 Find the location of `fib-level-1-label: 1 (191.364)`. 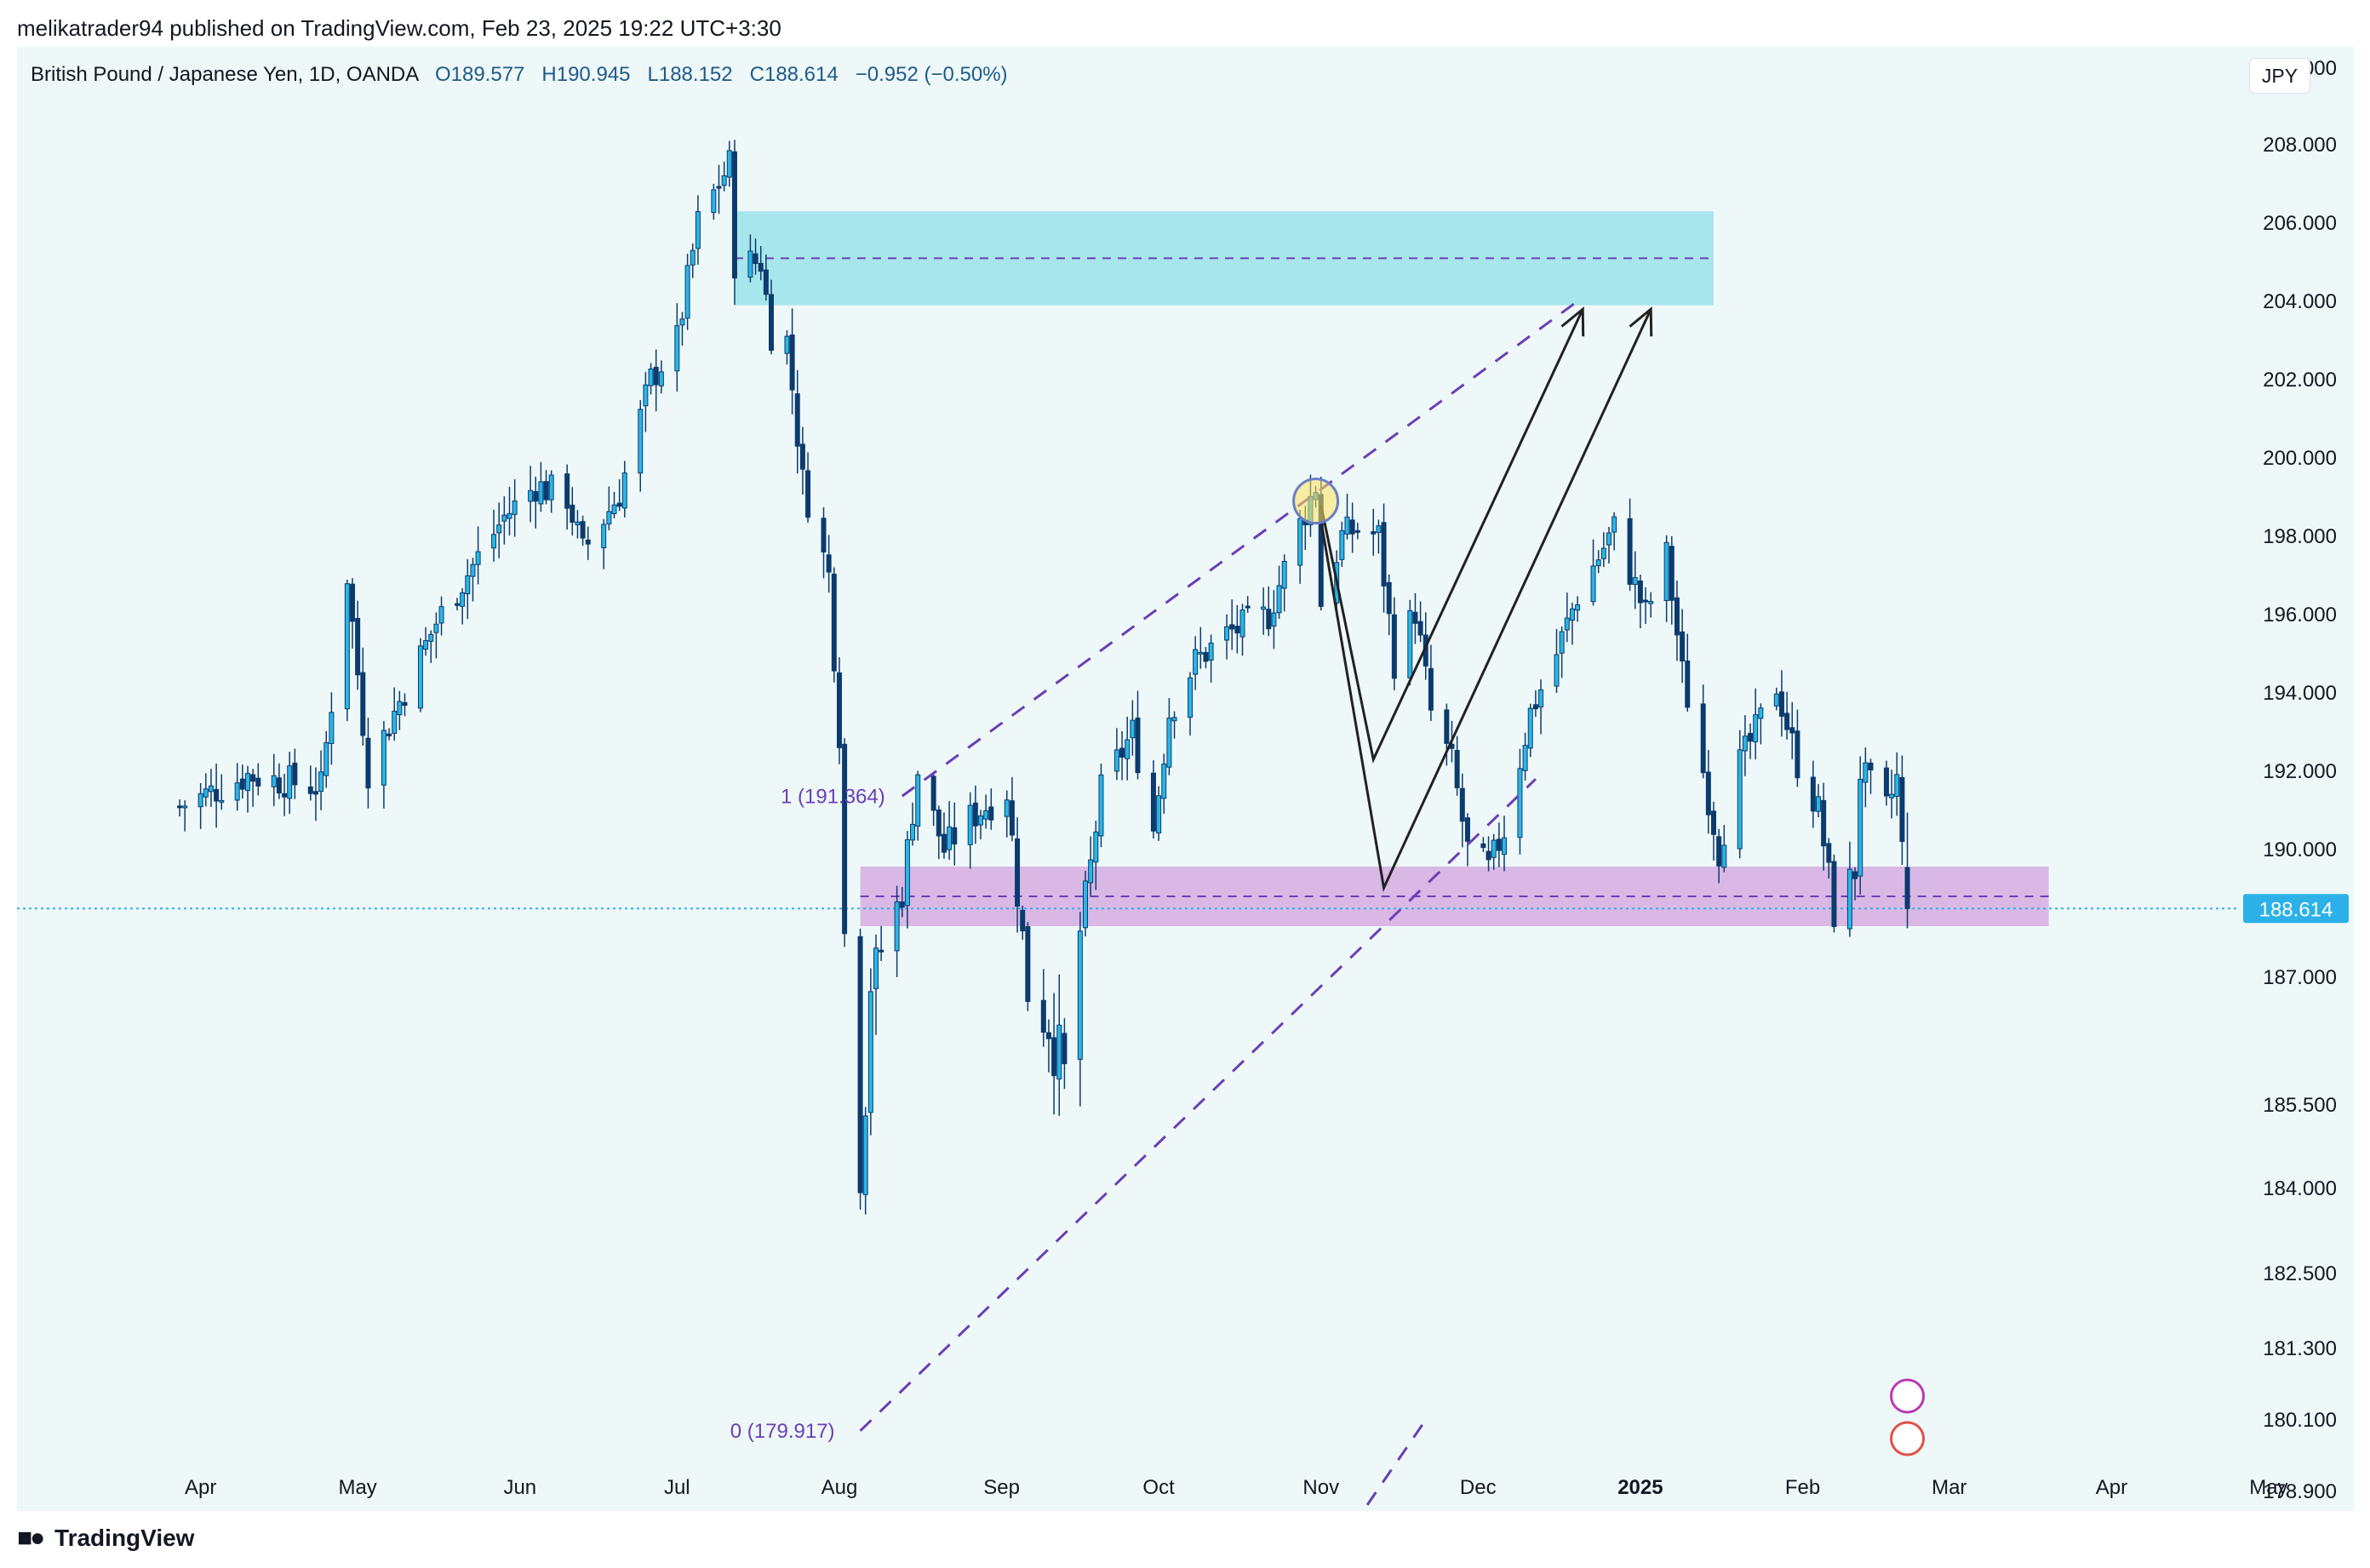

fib-level-1-label: 1 (191.364) is located at coordinates (833, 796).